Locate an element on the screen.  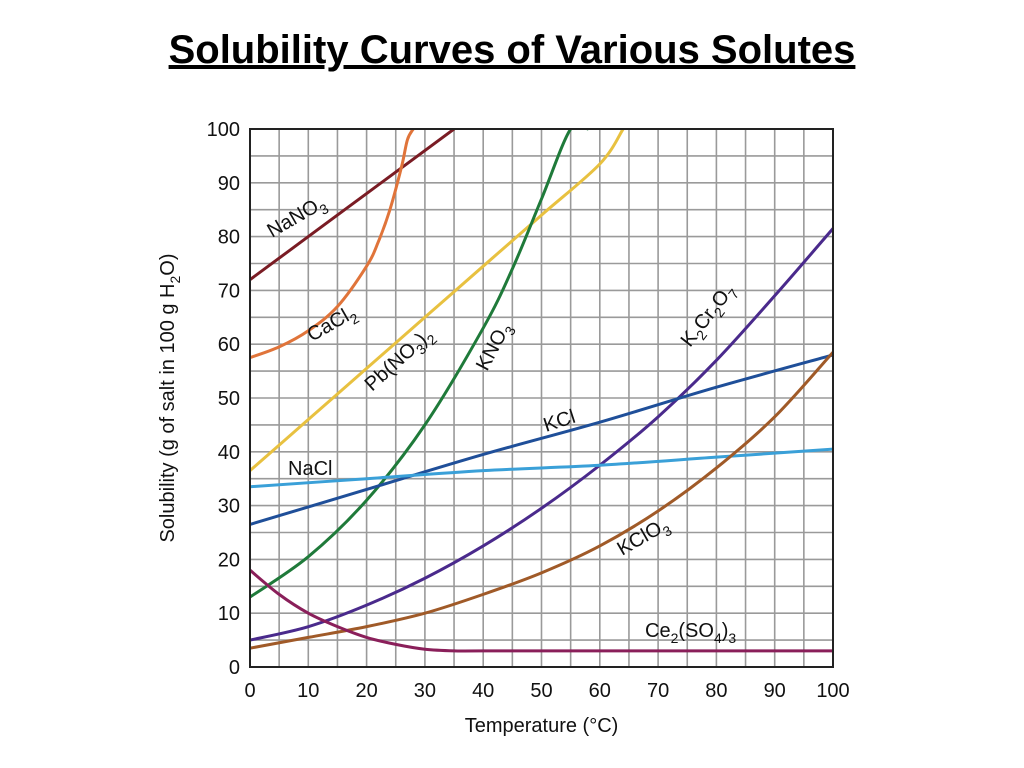
series-label-pb-no3-2: Pb(NO3)2 is located at coordinates (401, 360).